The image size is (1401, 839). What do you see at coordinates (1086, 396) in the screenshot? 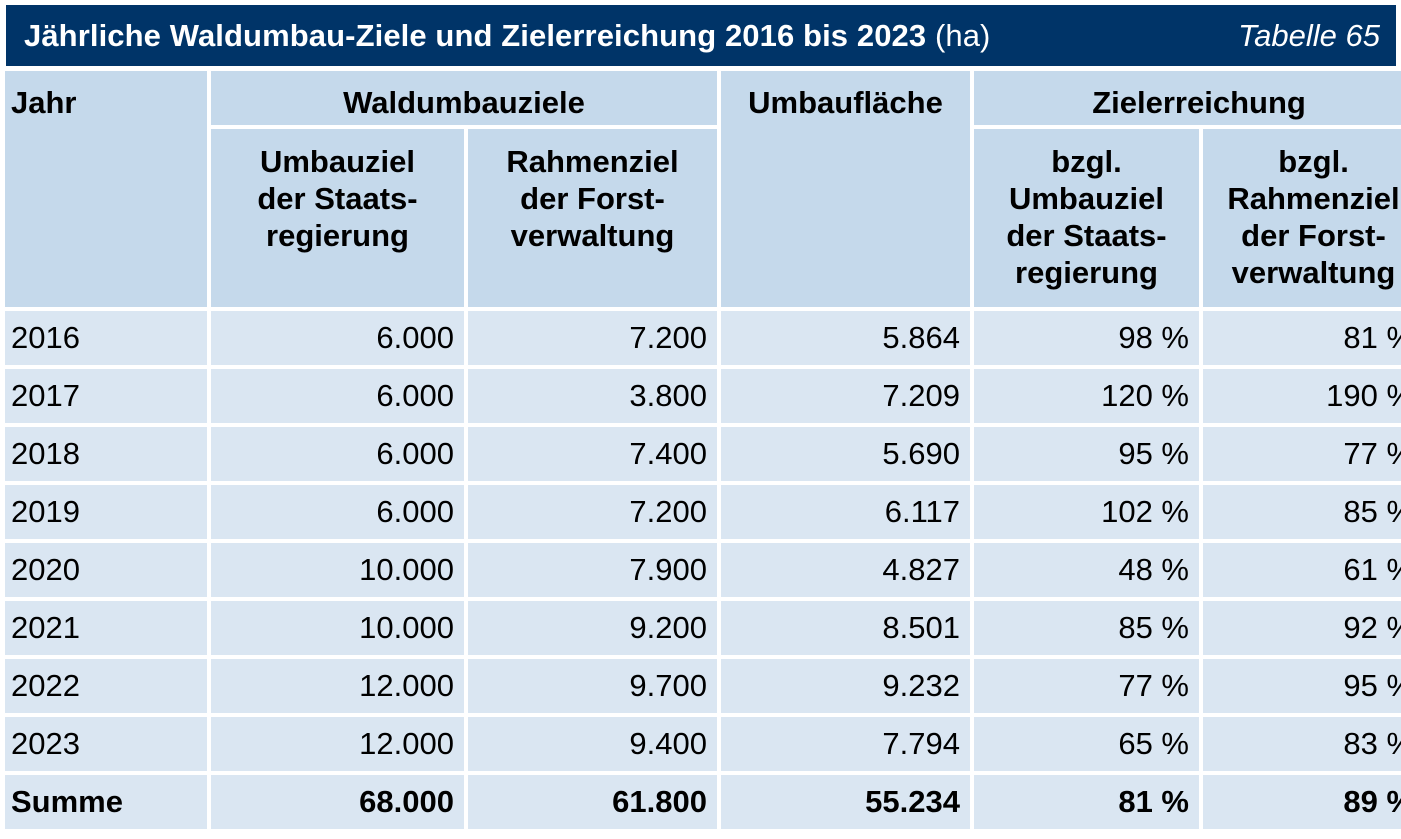
I see `cell-erreichung-umbau: 120 %` at bounding box center [1086, 396].